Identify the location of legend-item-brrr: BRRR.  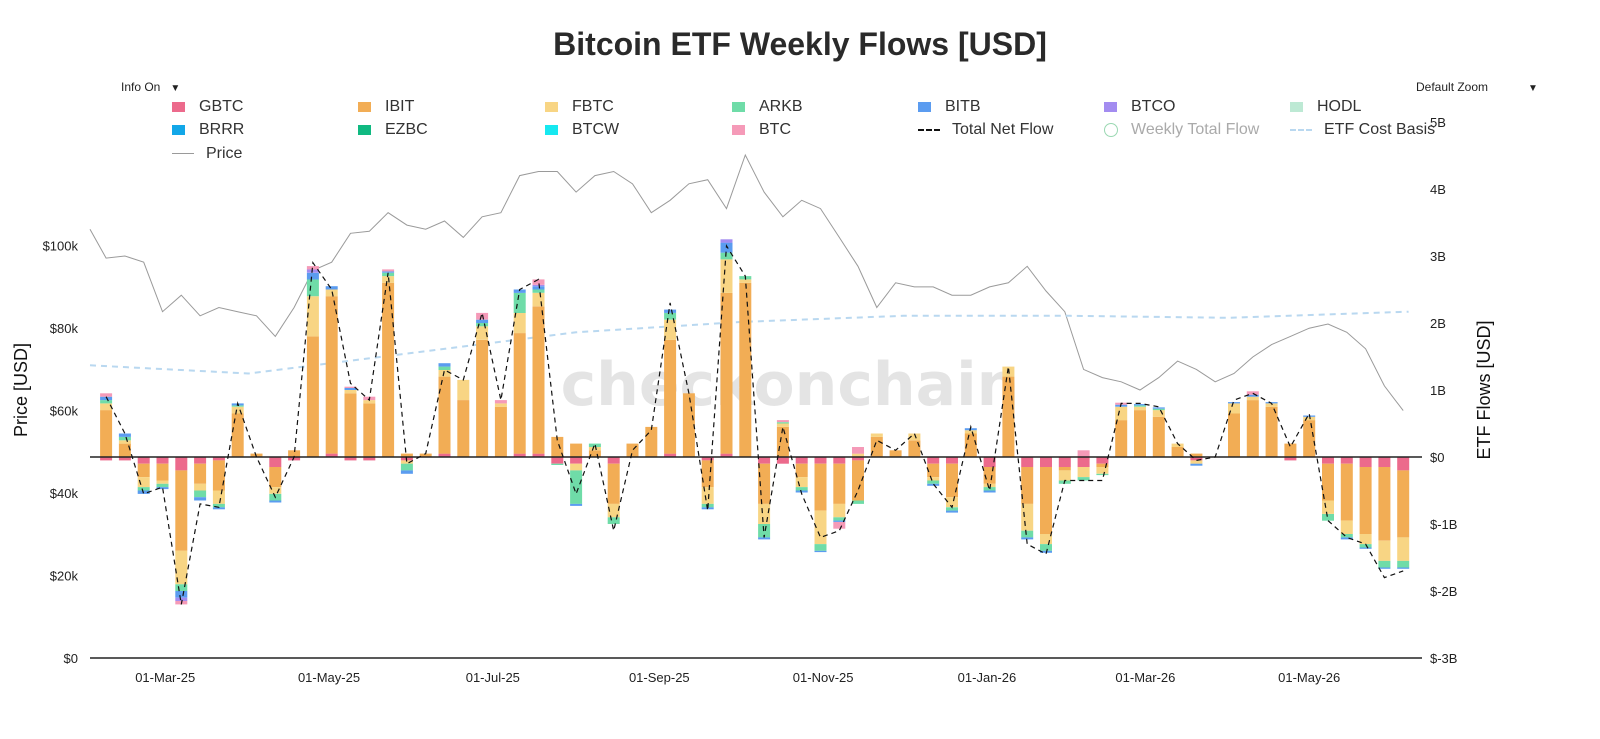
(208, 130).